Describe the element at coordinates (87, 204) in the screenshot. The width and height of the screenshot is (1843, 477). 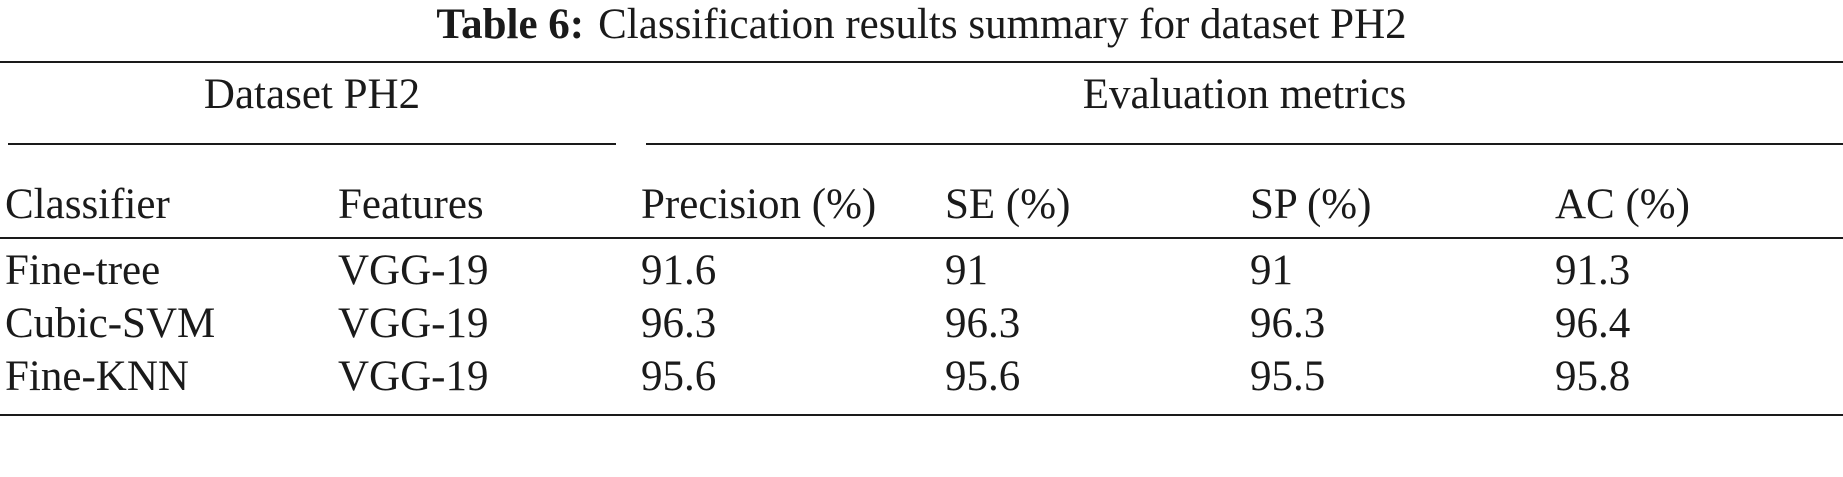
I see `column-header-classifier: Classifier` at that location.